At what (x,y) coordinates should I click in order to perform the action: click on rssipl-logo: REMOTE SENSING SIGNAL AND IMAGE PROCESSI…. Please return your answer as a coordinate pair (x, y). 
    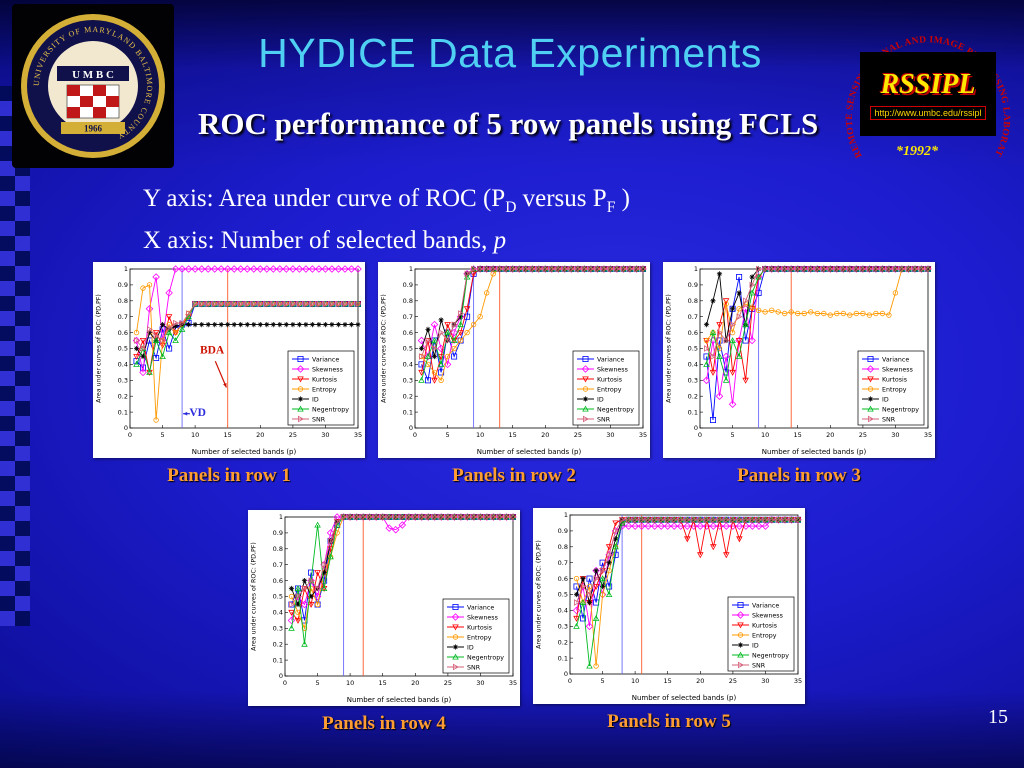
    Looking at the image, I should click on (928, 94).